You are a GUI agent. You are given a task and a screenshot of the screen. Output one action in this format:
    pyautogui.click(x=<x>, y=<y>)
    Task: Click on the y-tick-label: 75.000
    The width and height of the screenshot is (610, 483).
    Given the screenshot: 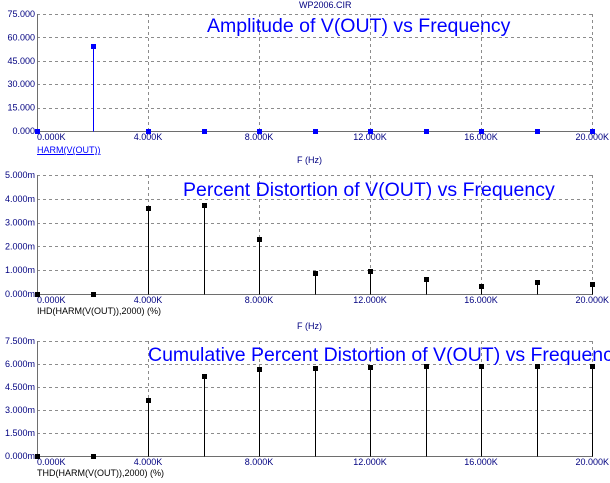 What is the action you would take?
    pyautogui.click(x=21, y=14)
    